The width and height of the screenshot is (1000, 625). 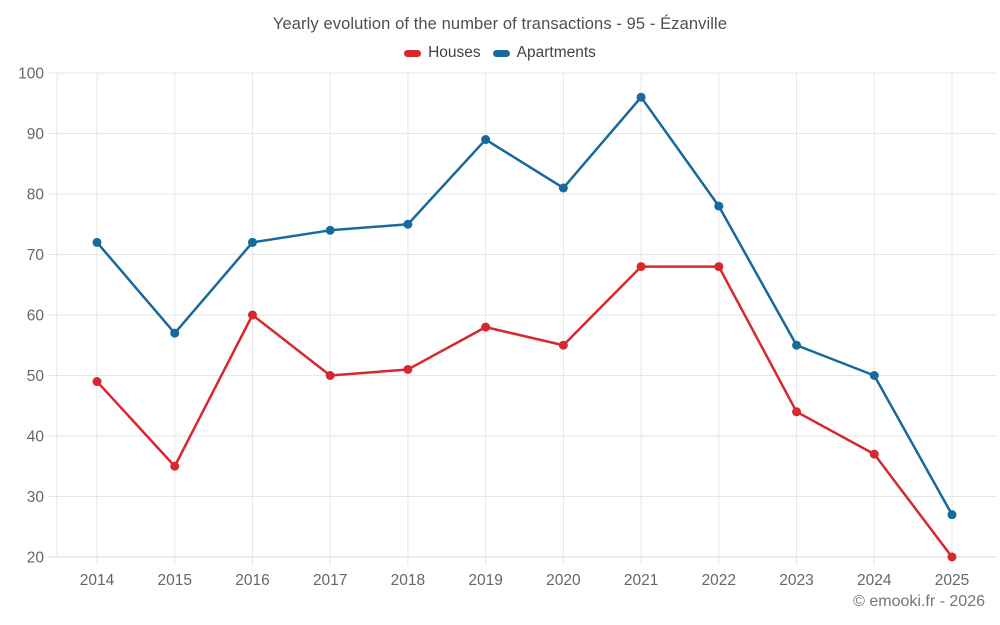 What do you see at coordinates (97, 242) in the screenshot?
I see `apartments-point-2014` at bounding box center [97, 242].